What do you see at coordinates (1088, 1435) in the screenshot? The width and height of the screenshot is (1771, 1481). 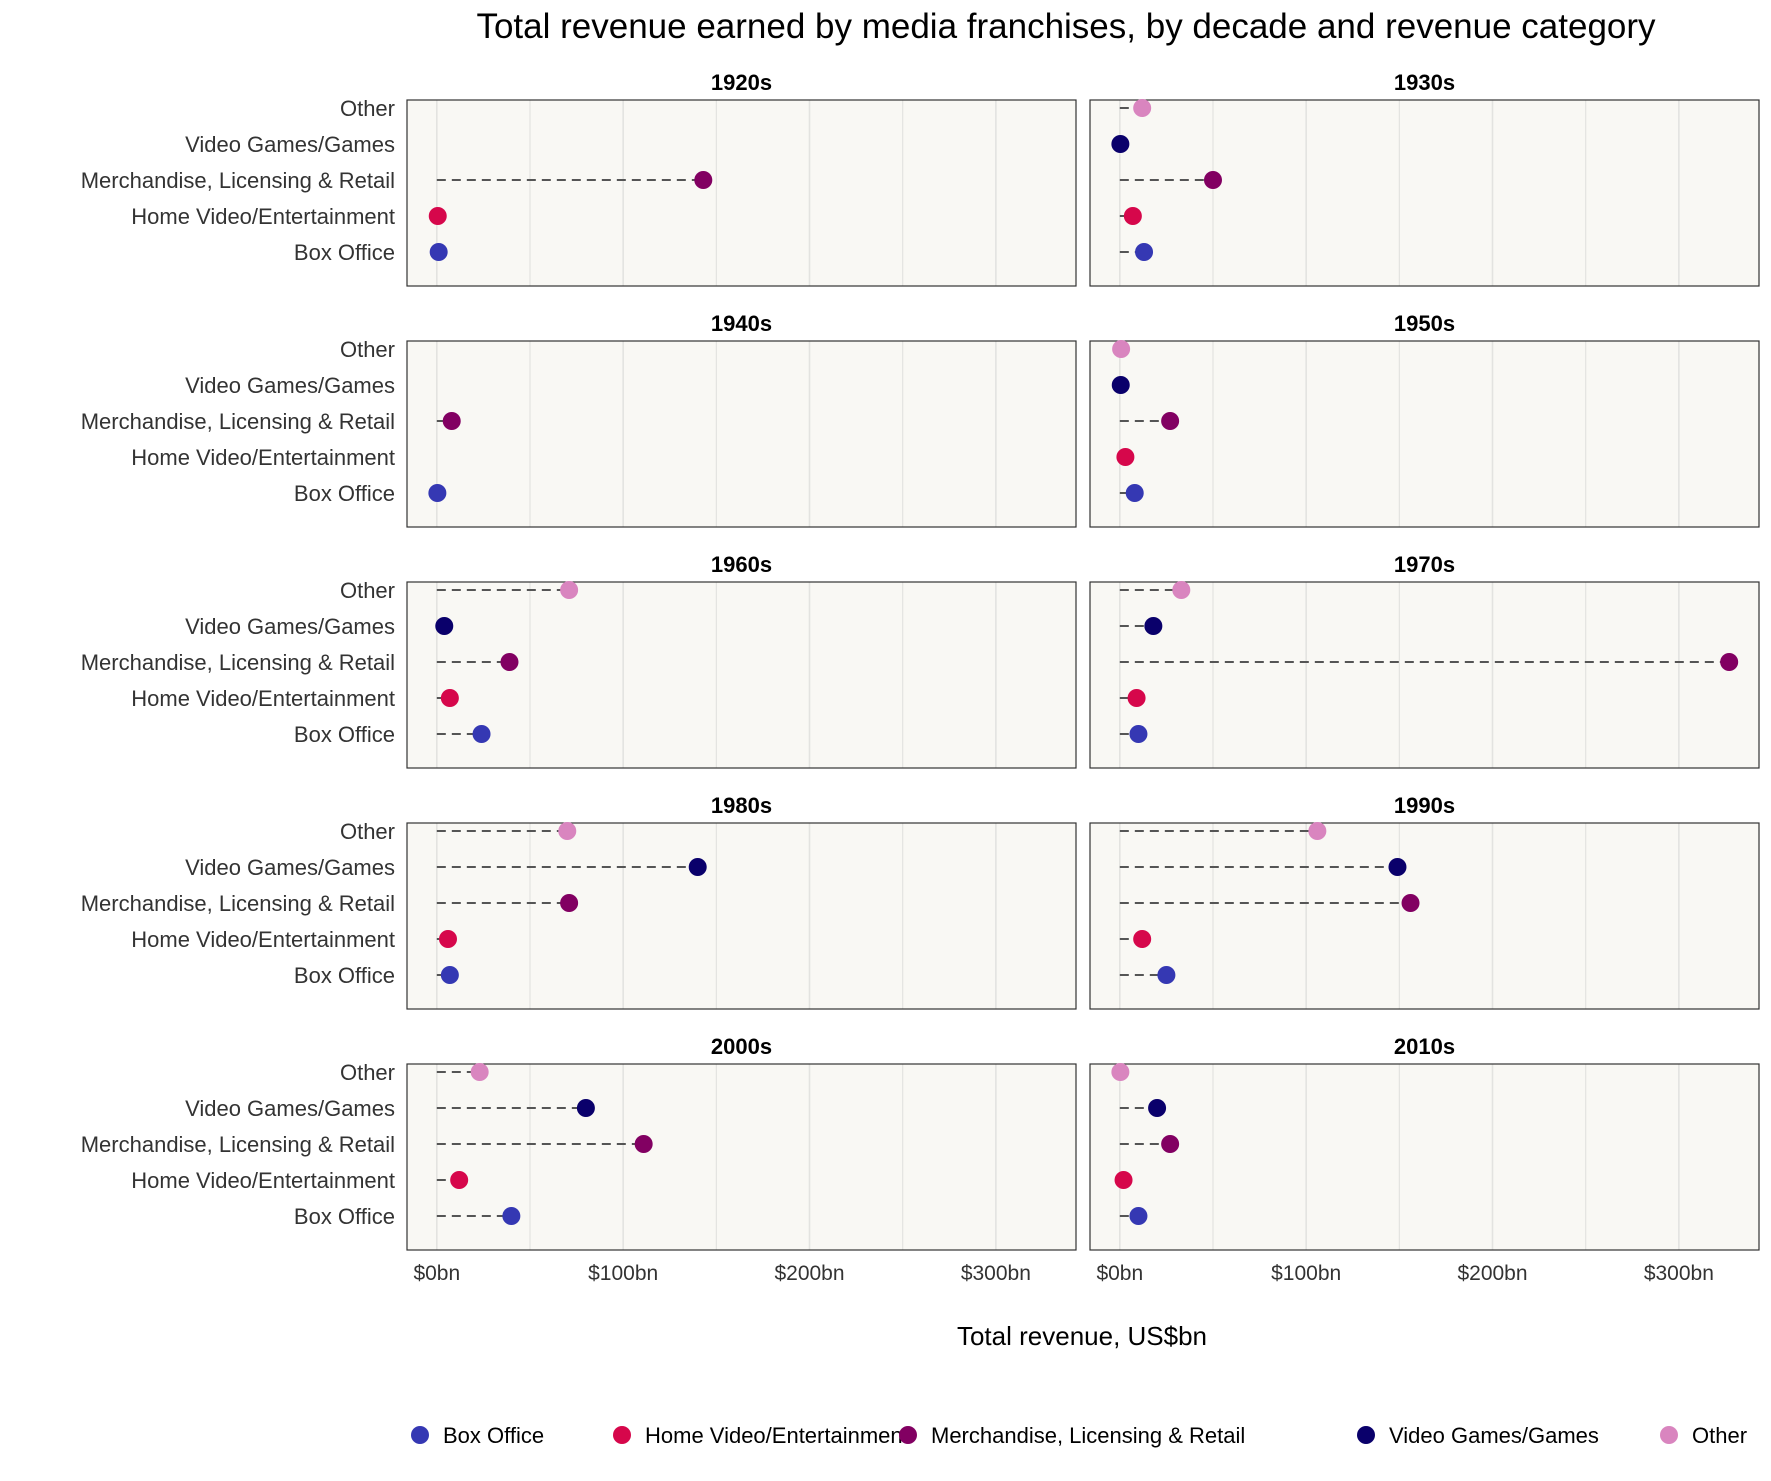 I see `legend-label: Merchandise, Licensing & Retail` at bounding box center [1088, 1435].